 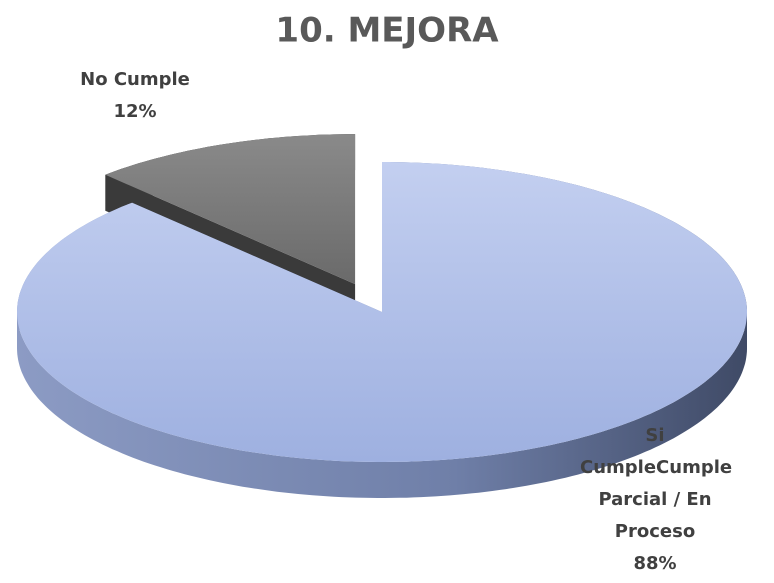 What do you see at coordinates (135, 79) in the screenshot?
I see `category-label: No Cumple` at bounding box center [135, 79].